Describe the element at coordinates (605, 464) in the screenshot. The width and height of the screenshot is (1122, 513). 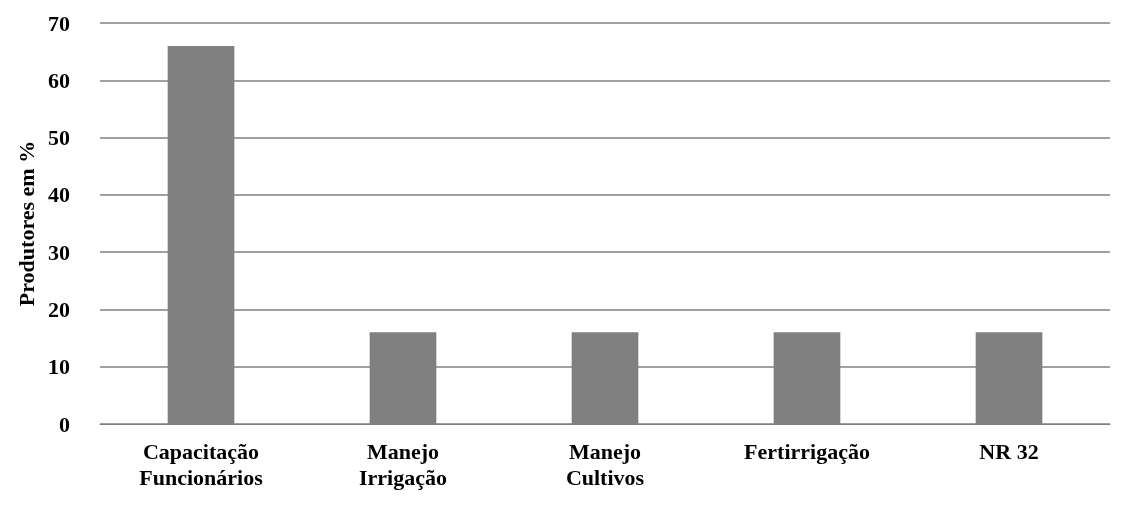
I see `x-tick-label: Manejo Cultivos` at that location.